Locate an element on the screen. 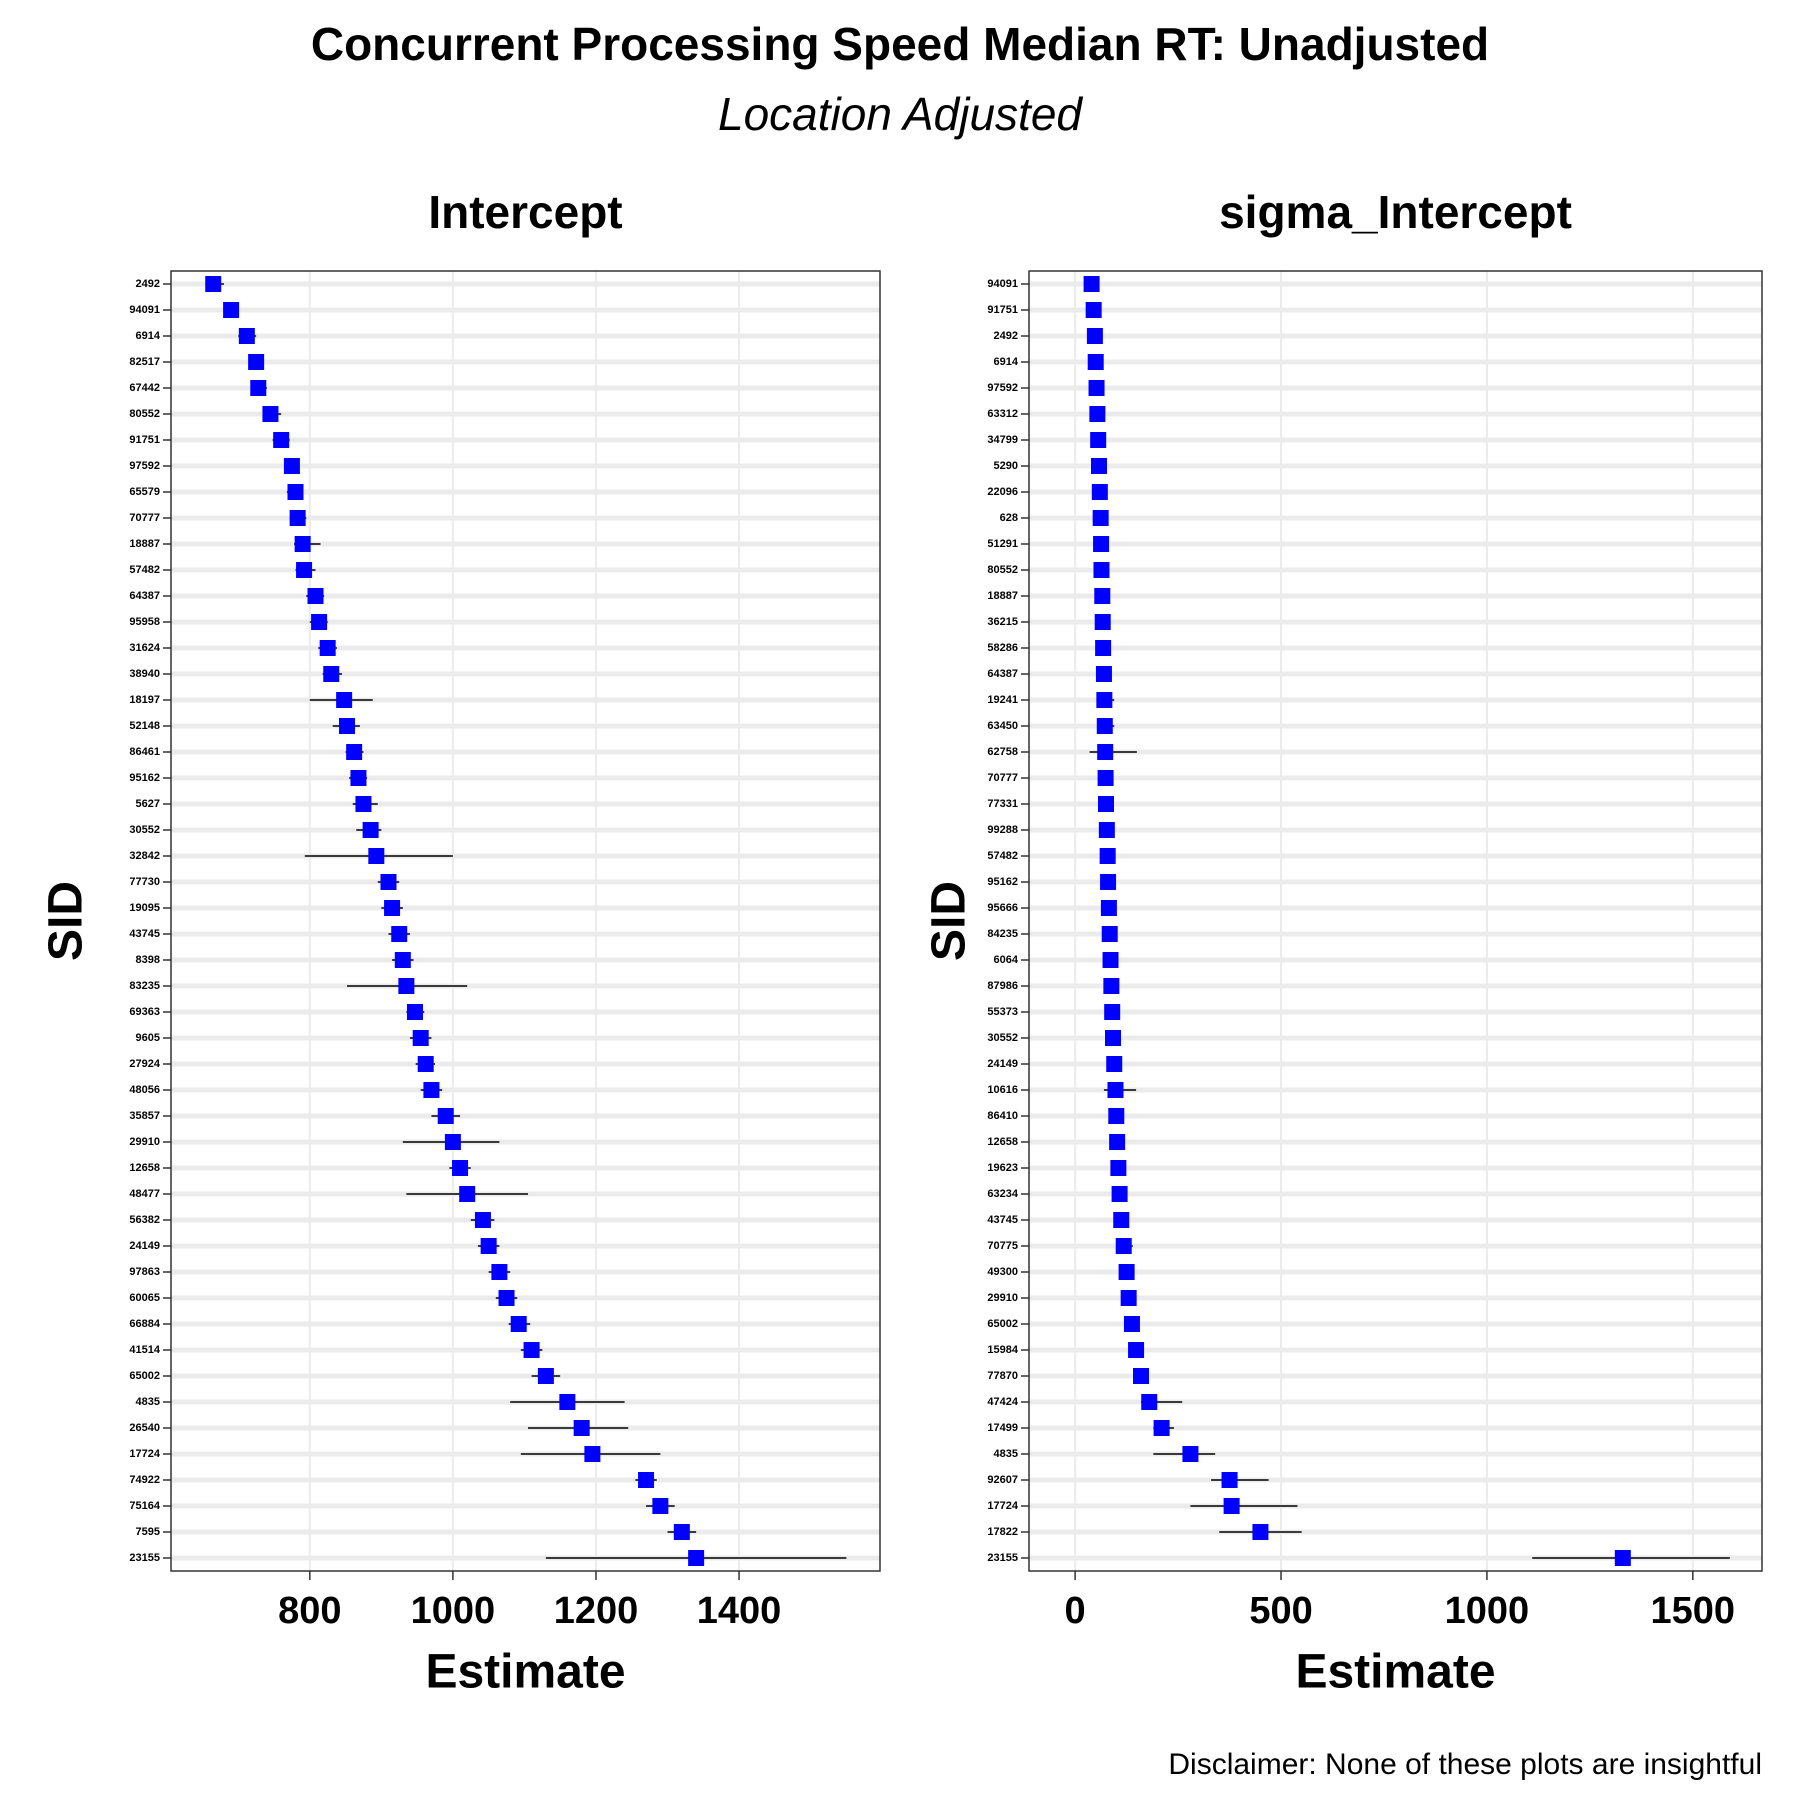 The height and width of the screenshot is (1800, 1800). y-tick-label: 97863 is located at coordinates (144, 1272).